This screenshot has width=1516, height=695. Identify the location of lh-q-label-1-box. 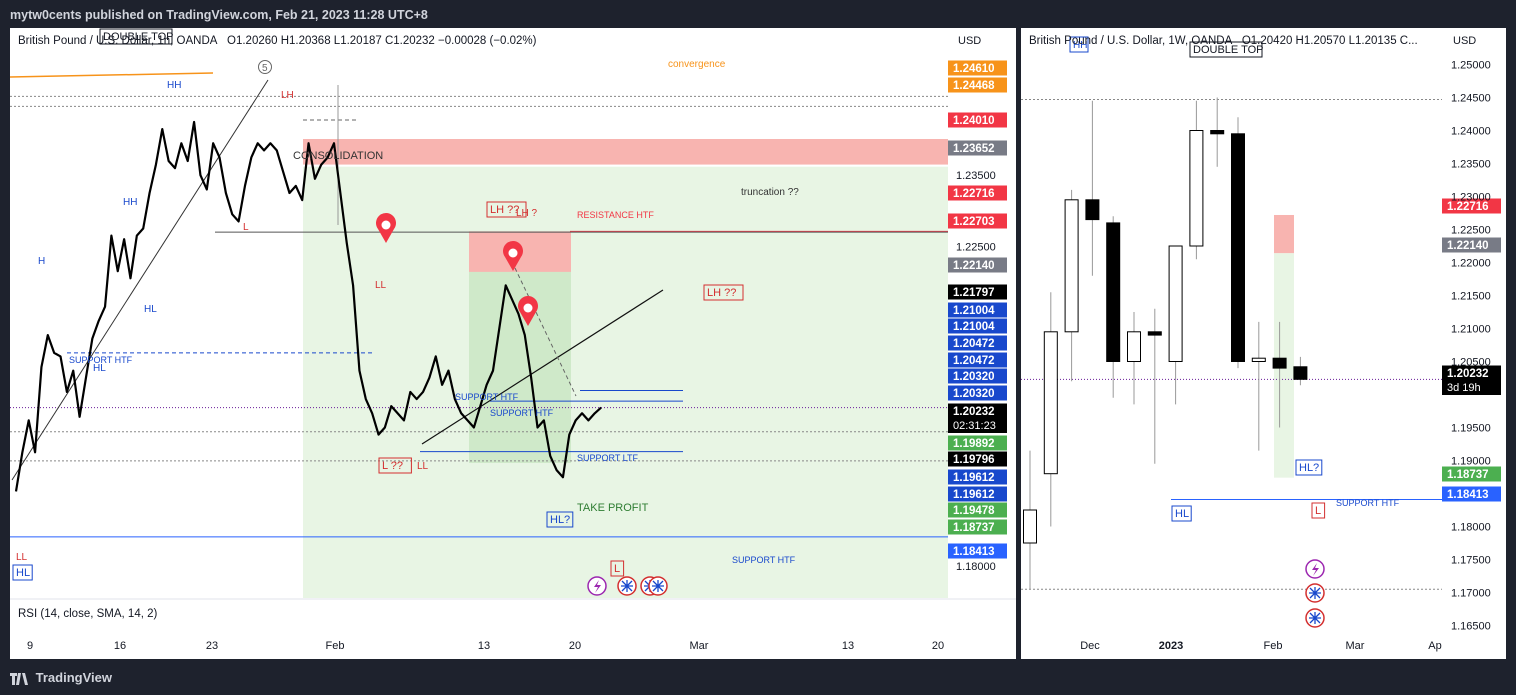
(506, 209).